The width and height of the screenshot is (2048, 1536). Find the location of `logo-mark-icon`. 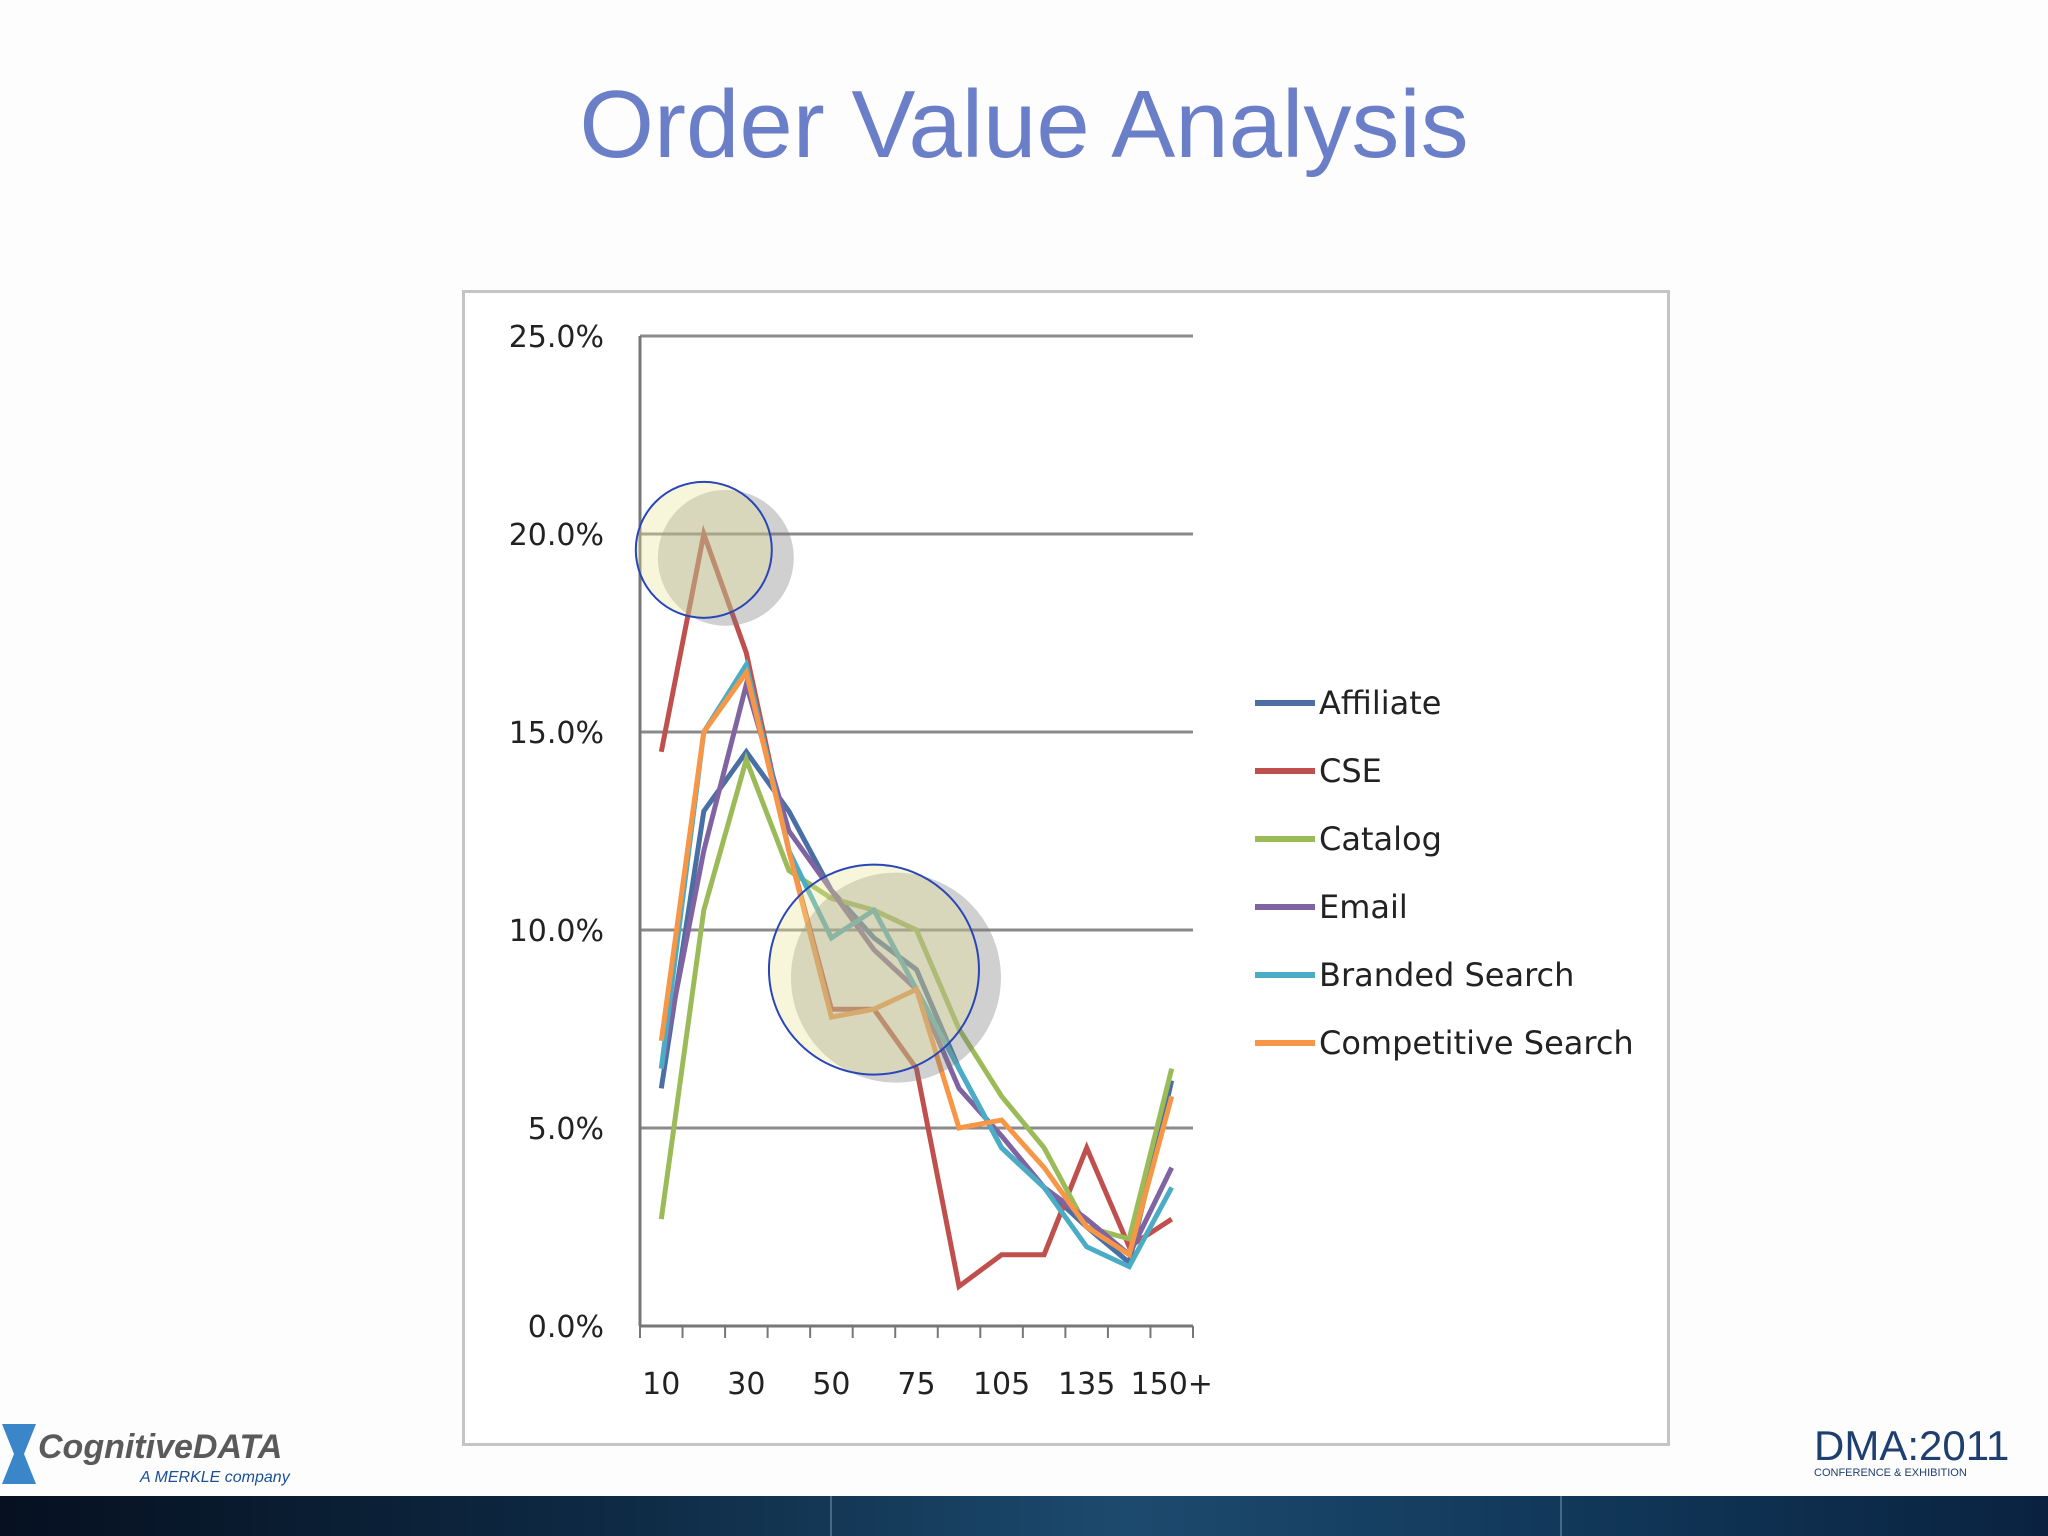

logo-mark-icon is located at coordinates (19, 1454).